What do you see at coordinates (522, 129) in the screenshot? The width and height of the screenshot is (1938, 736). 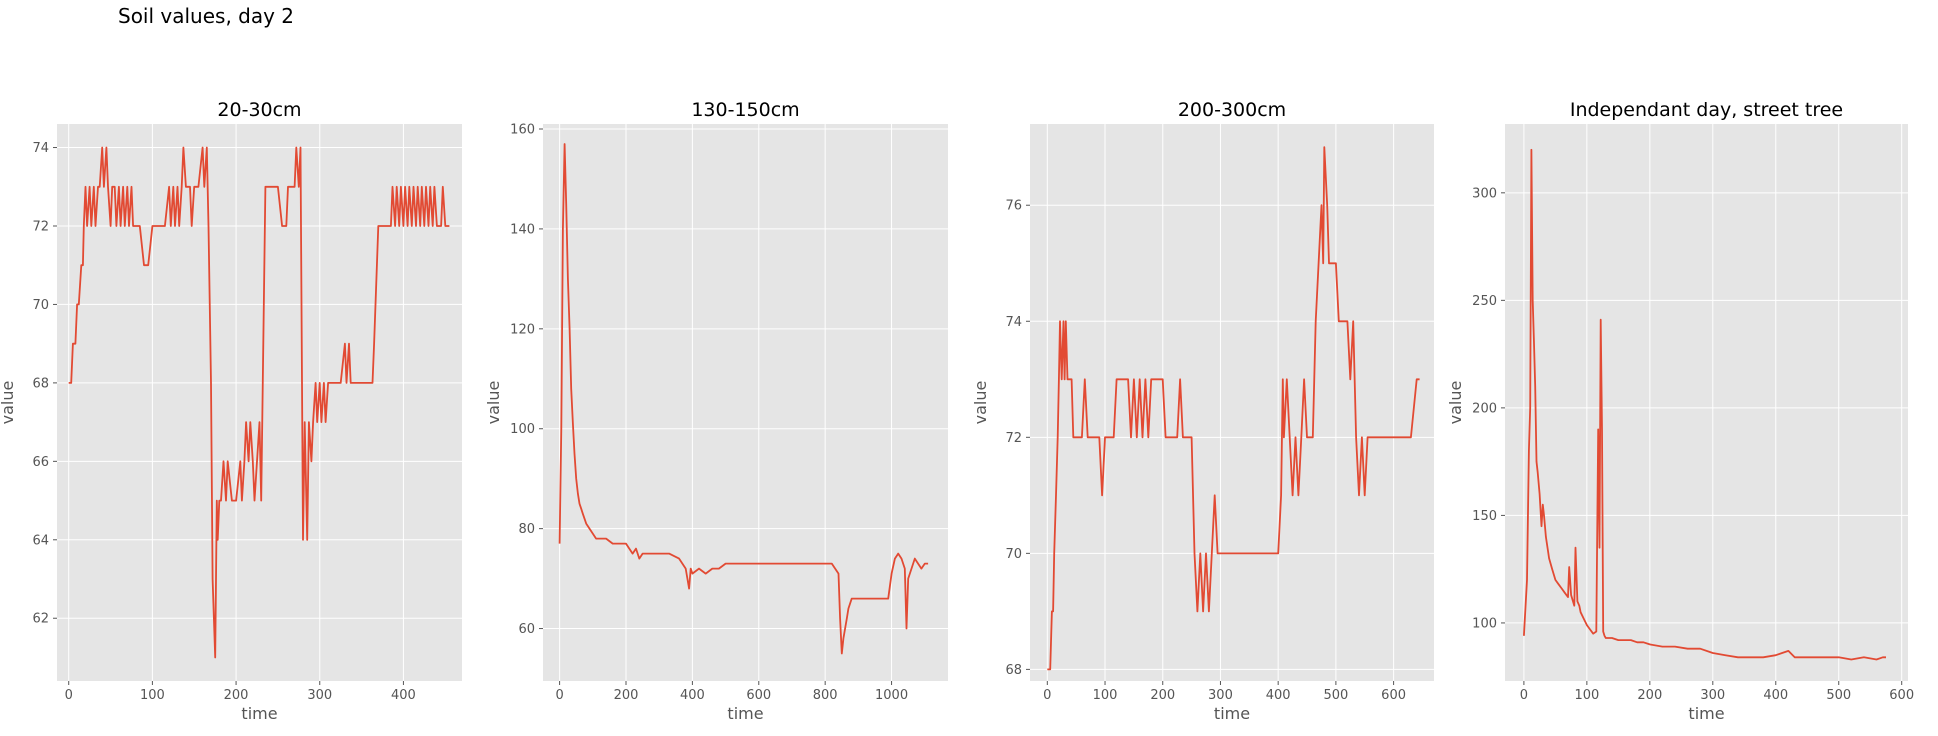 I see `y-tick-label: 160` at bounding box center [522, 129].